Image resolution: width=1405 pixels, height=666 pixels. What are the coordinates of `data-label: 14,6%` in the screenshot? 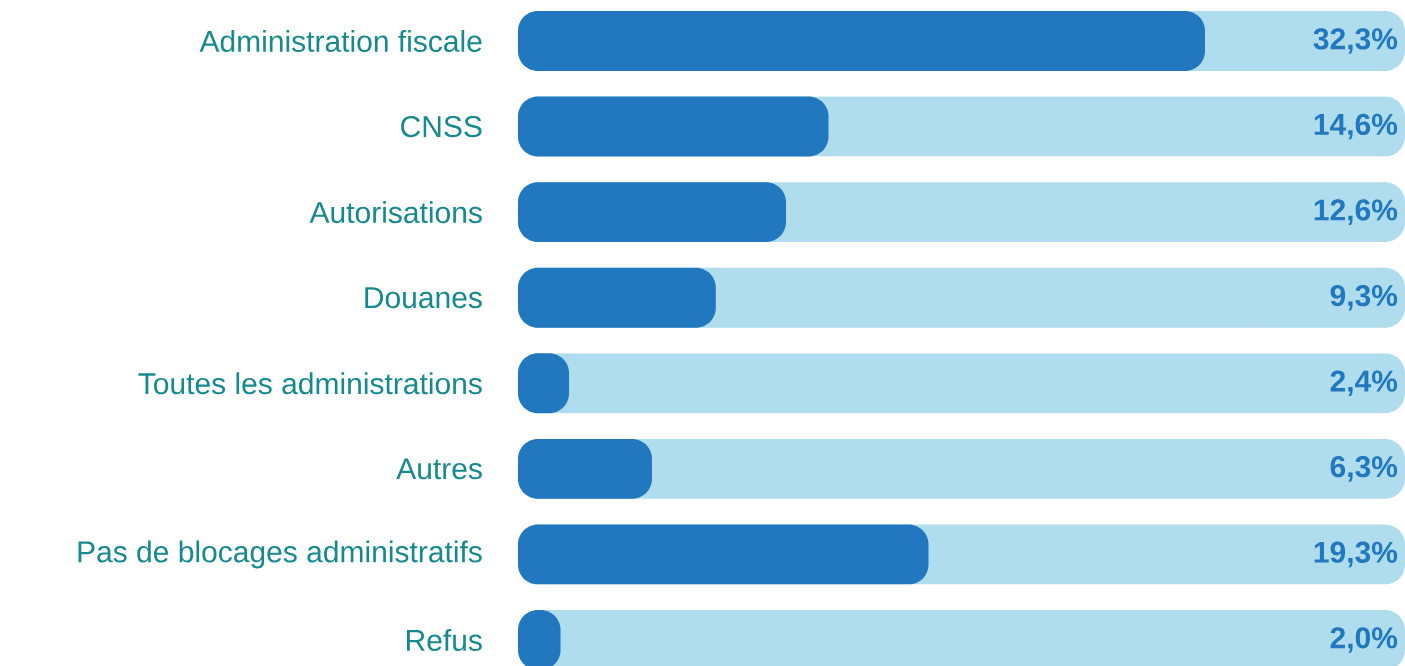 It's located at (1356, 126).